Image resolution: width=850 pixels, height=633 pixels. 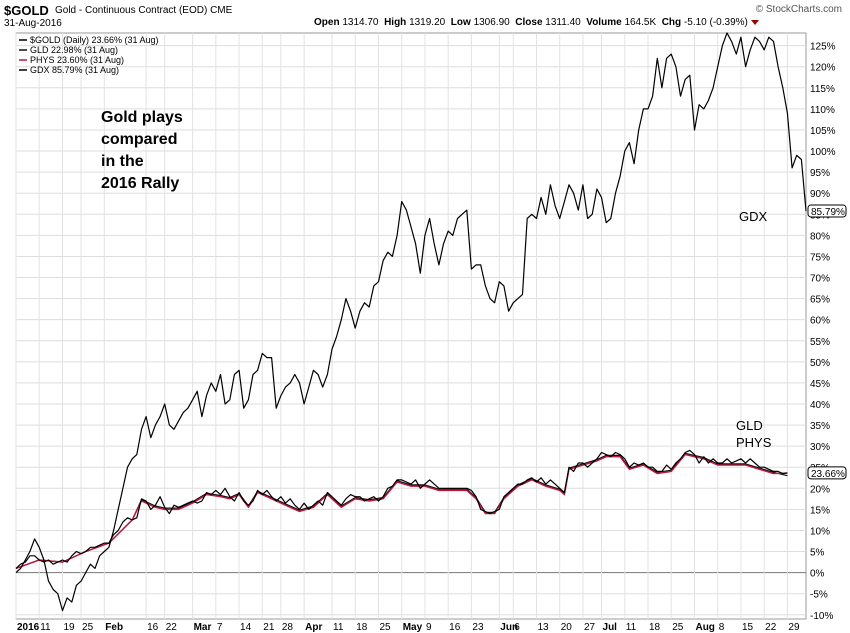 What do you see at coordinates (74, 70) in the screenshot?
I see `legend-entry: GDX 85.79% (31 Aug)` at bounding box center [74, 70].